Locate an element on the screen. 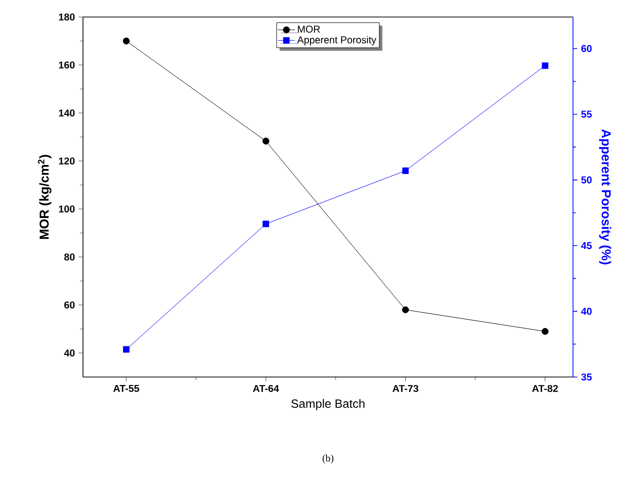 This screenshot has height=481, width=638. x-axis-title: Sample Batch is located at coordinates (327, 404).